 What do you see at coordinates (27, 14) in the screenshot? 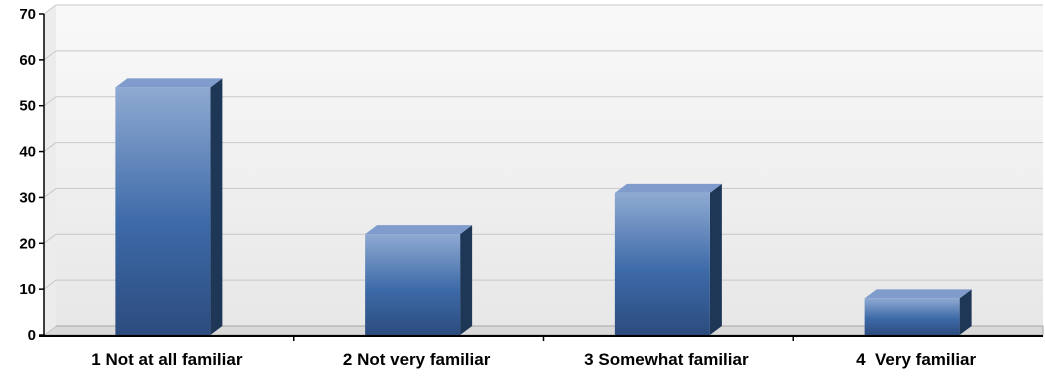
I see `y-tick-label: 70` at bounding box center [27, 14].